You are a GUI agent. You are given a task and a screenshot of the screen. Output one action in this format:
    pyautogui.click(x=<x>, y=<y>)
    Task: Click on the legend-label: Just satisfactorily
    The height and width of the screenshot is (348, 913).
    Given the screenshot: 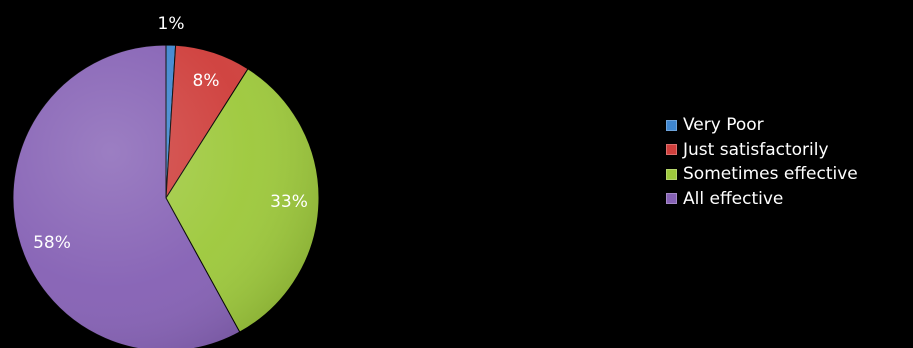 What is the action you would take?
    pyautogui.click(x=756, y=149)
    